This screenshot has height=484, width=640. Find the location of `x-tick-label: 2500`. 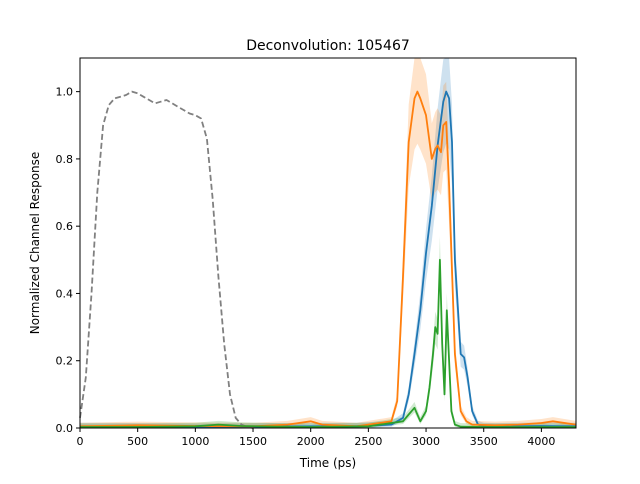

x-tick-label: 2500 is located at coordinates (368, 441).